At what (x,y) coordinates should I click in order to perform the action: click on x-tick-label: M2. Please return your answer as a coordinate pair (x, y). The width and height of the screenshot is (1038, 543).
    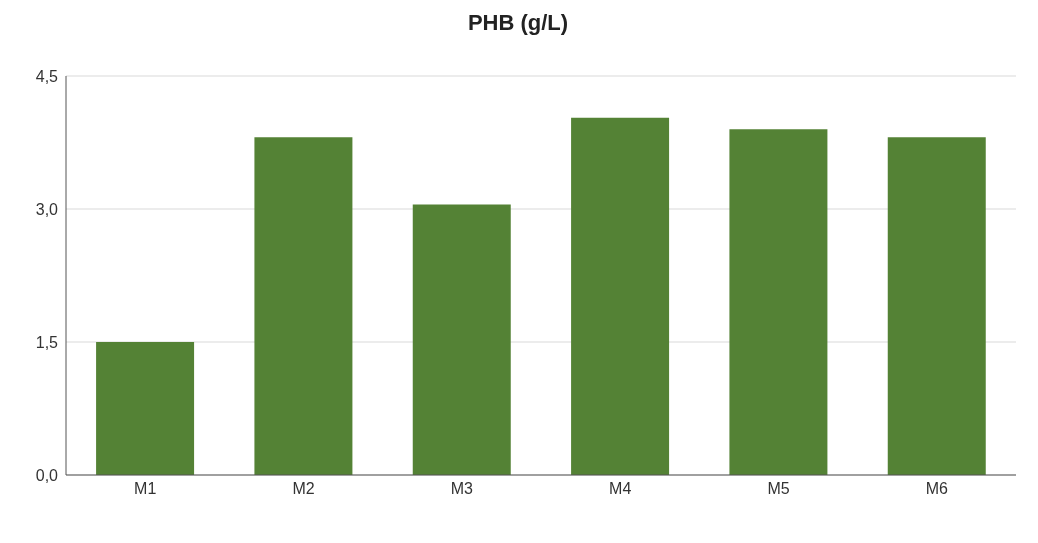
    Looking at the image, I should click on (303, 489).